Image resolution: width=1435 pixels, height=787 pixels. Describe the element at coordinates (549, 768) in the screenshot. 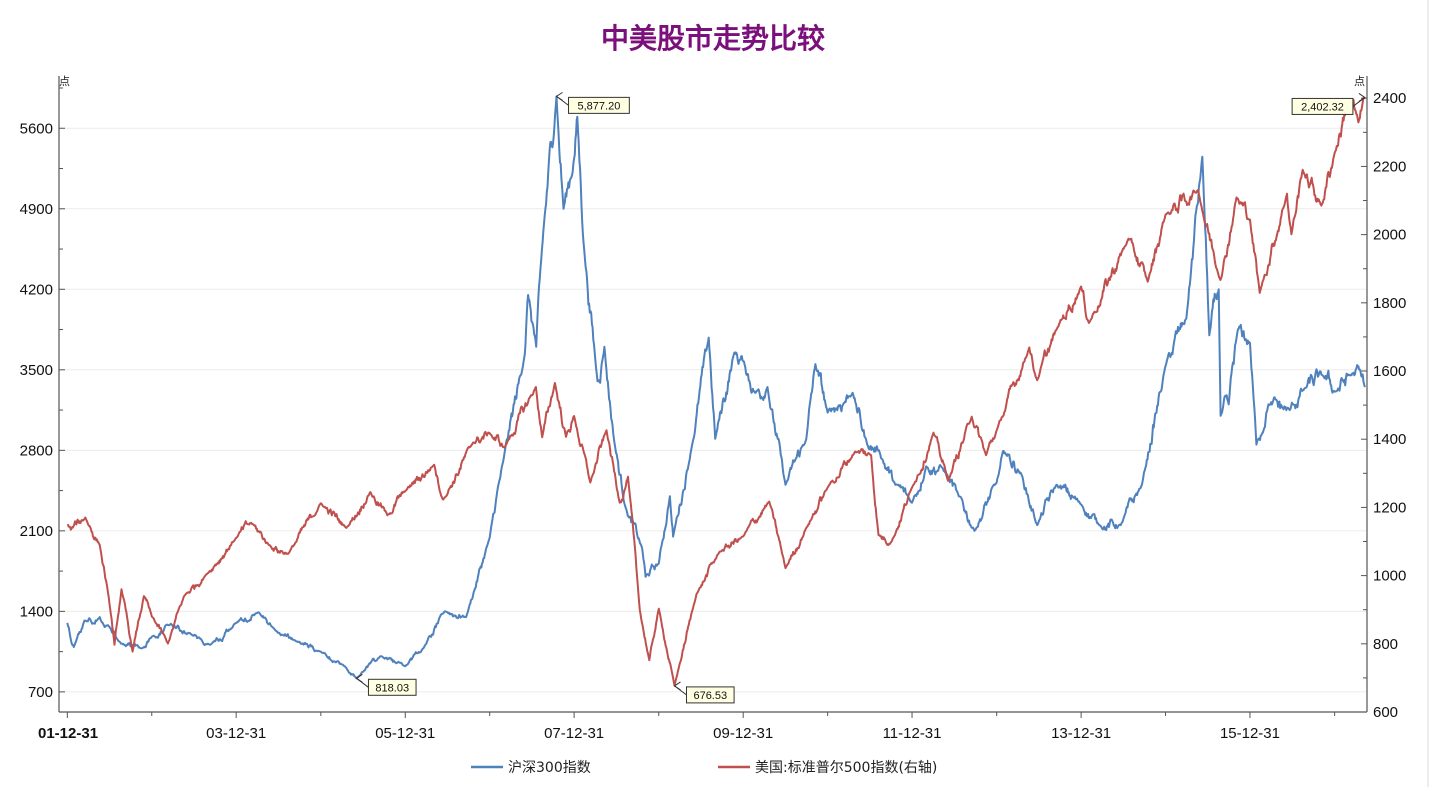

I see `legend-label-hs300: 沪深300指数` at that location.